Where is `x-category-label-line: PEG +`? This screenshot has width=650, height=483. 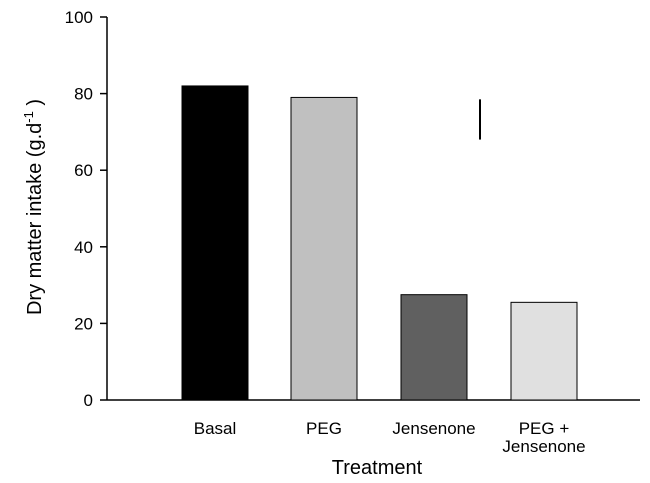
x-category-label-line: PEG + is located at coordinates (544, 428).